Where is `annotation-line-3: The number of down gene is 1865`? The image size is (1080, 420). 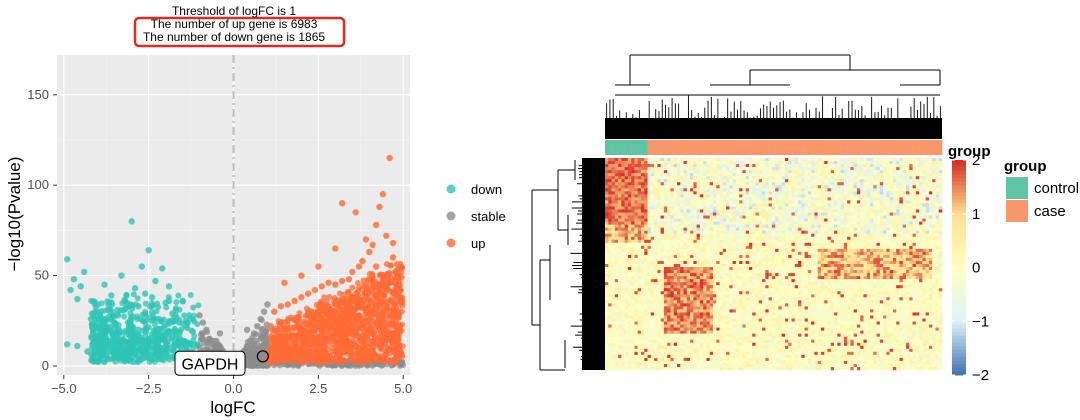
annotation-line-3: The number of down gene is 1865 is located at coordinates (234, 37).